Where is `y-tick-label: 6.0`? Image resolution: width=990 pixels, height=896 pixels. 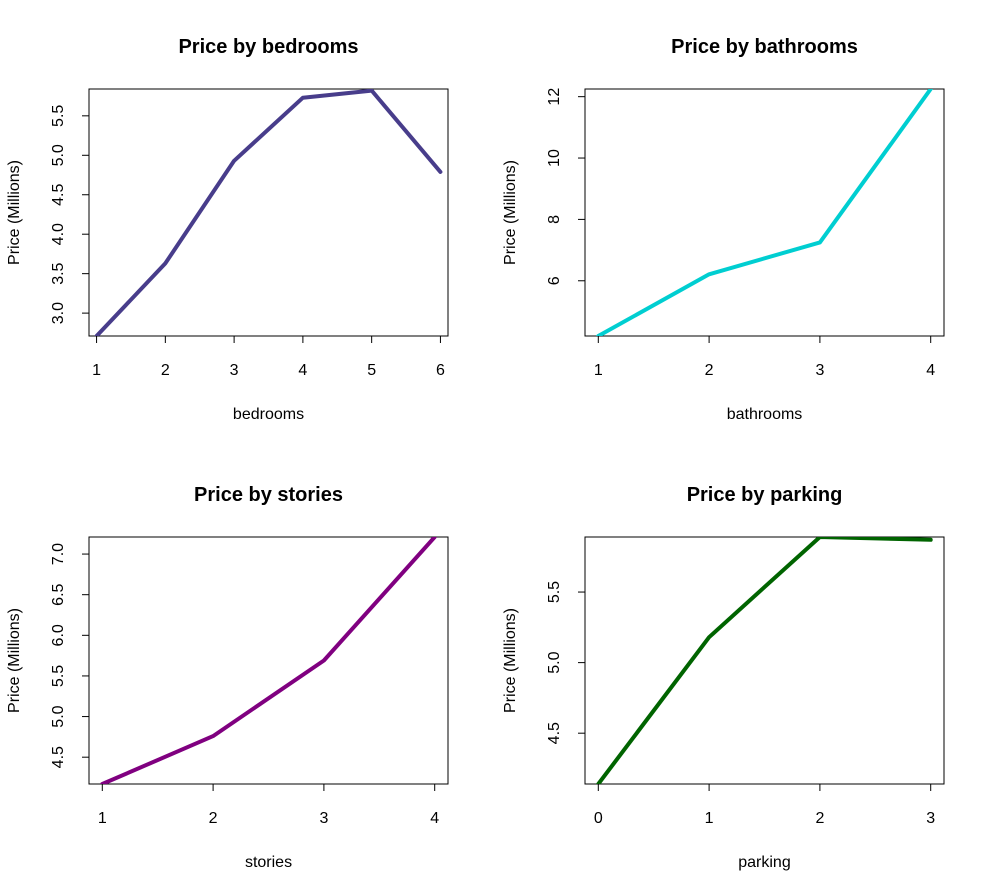
y-tick-label: 6.0 is located at coordinates (58, 635).